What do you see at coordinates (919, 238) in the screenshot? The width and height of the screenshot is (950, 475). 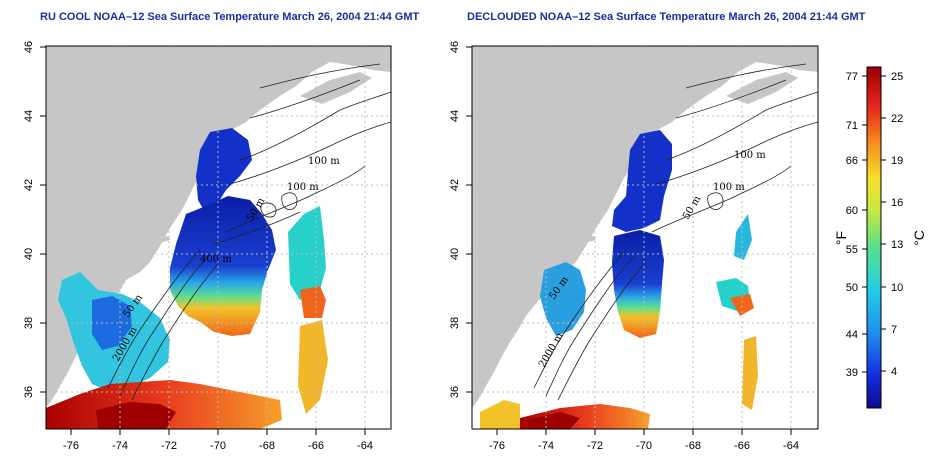 I see `celsius-unit-label: °C` at bounding box center [919, 238].